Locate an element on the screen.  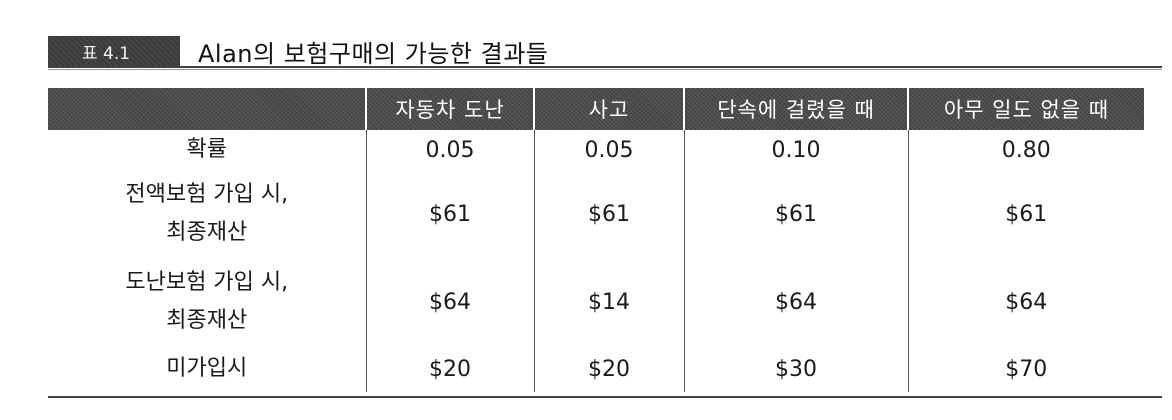
row-label: 미가입시 is located at coordinates (207, 369).